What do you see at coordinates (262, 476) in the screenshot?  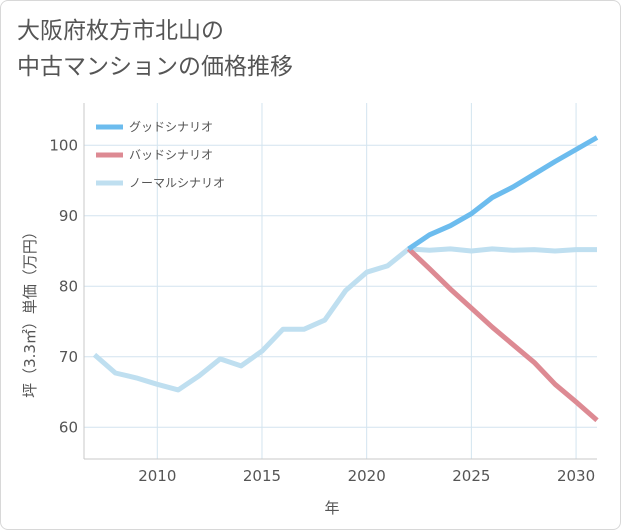 I see `x-tick-label: 2015` at bounding box center [262, 476].